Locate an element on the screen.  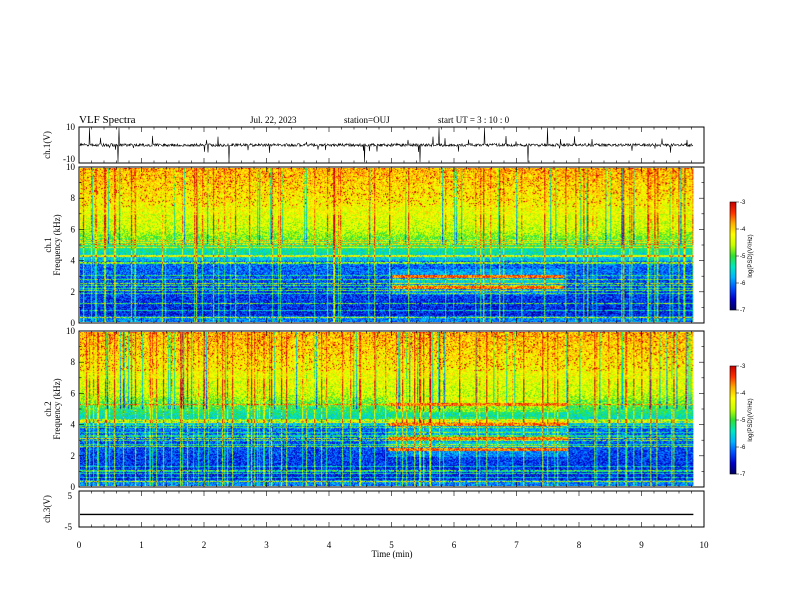
ch1-waveform-trace is located at coordinates (386, 145).